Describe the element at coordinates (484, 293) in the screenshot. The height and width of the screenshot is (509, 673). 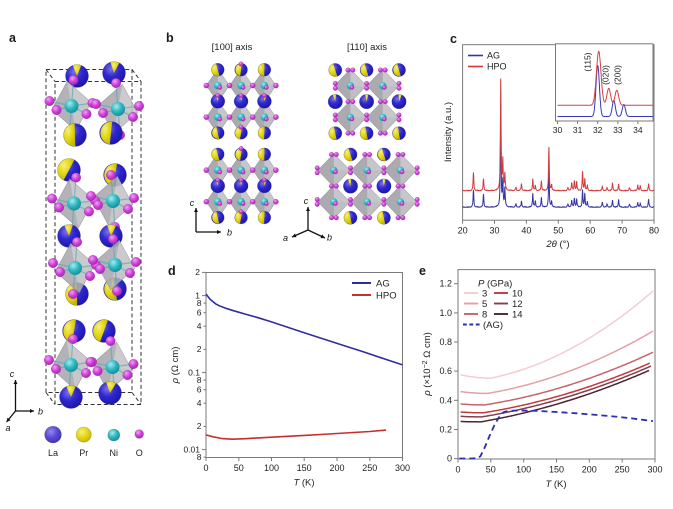
I see `svg-text: 3` at that location.